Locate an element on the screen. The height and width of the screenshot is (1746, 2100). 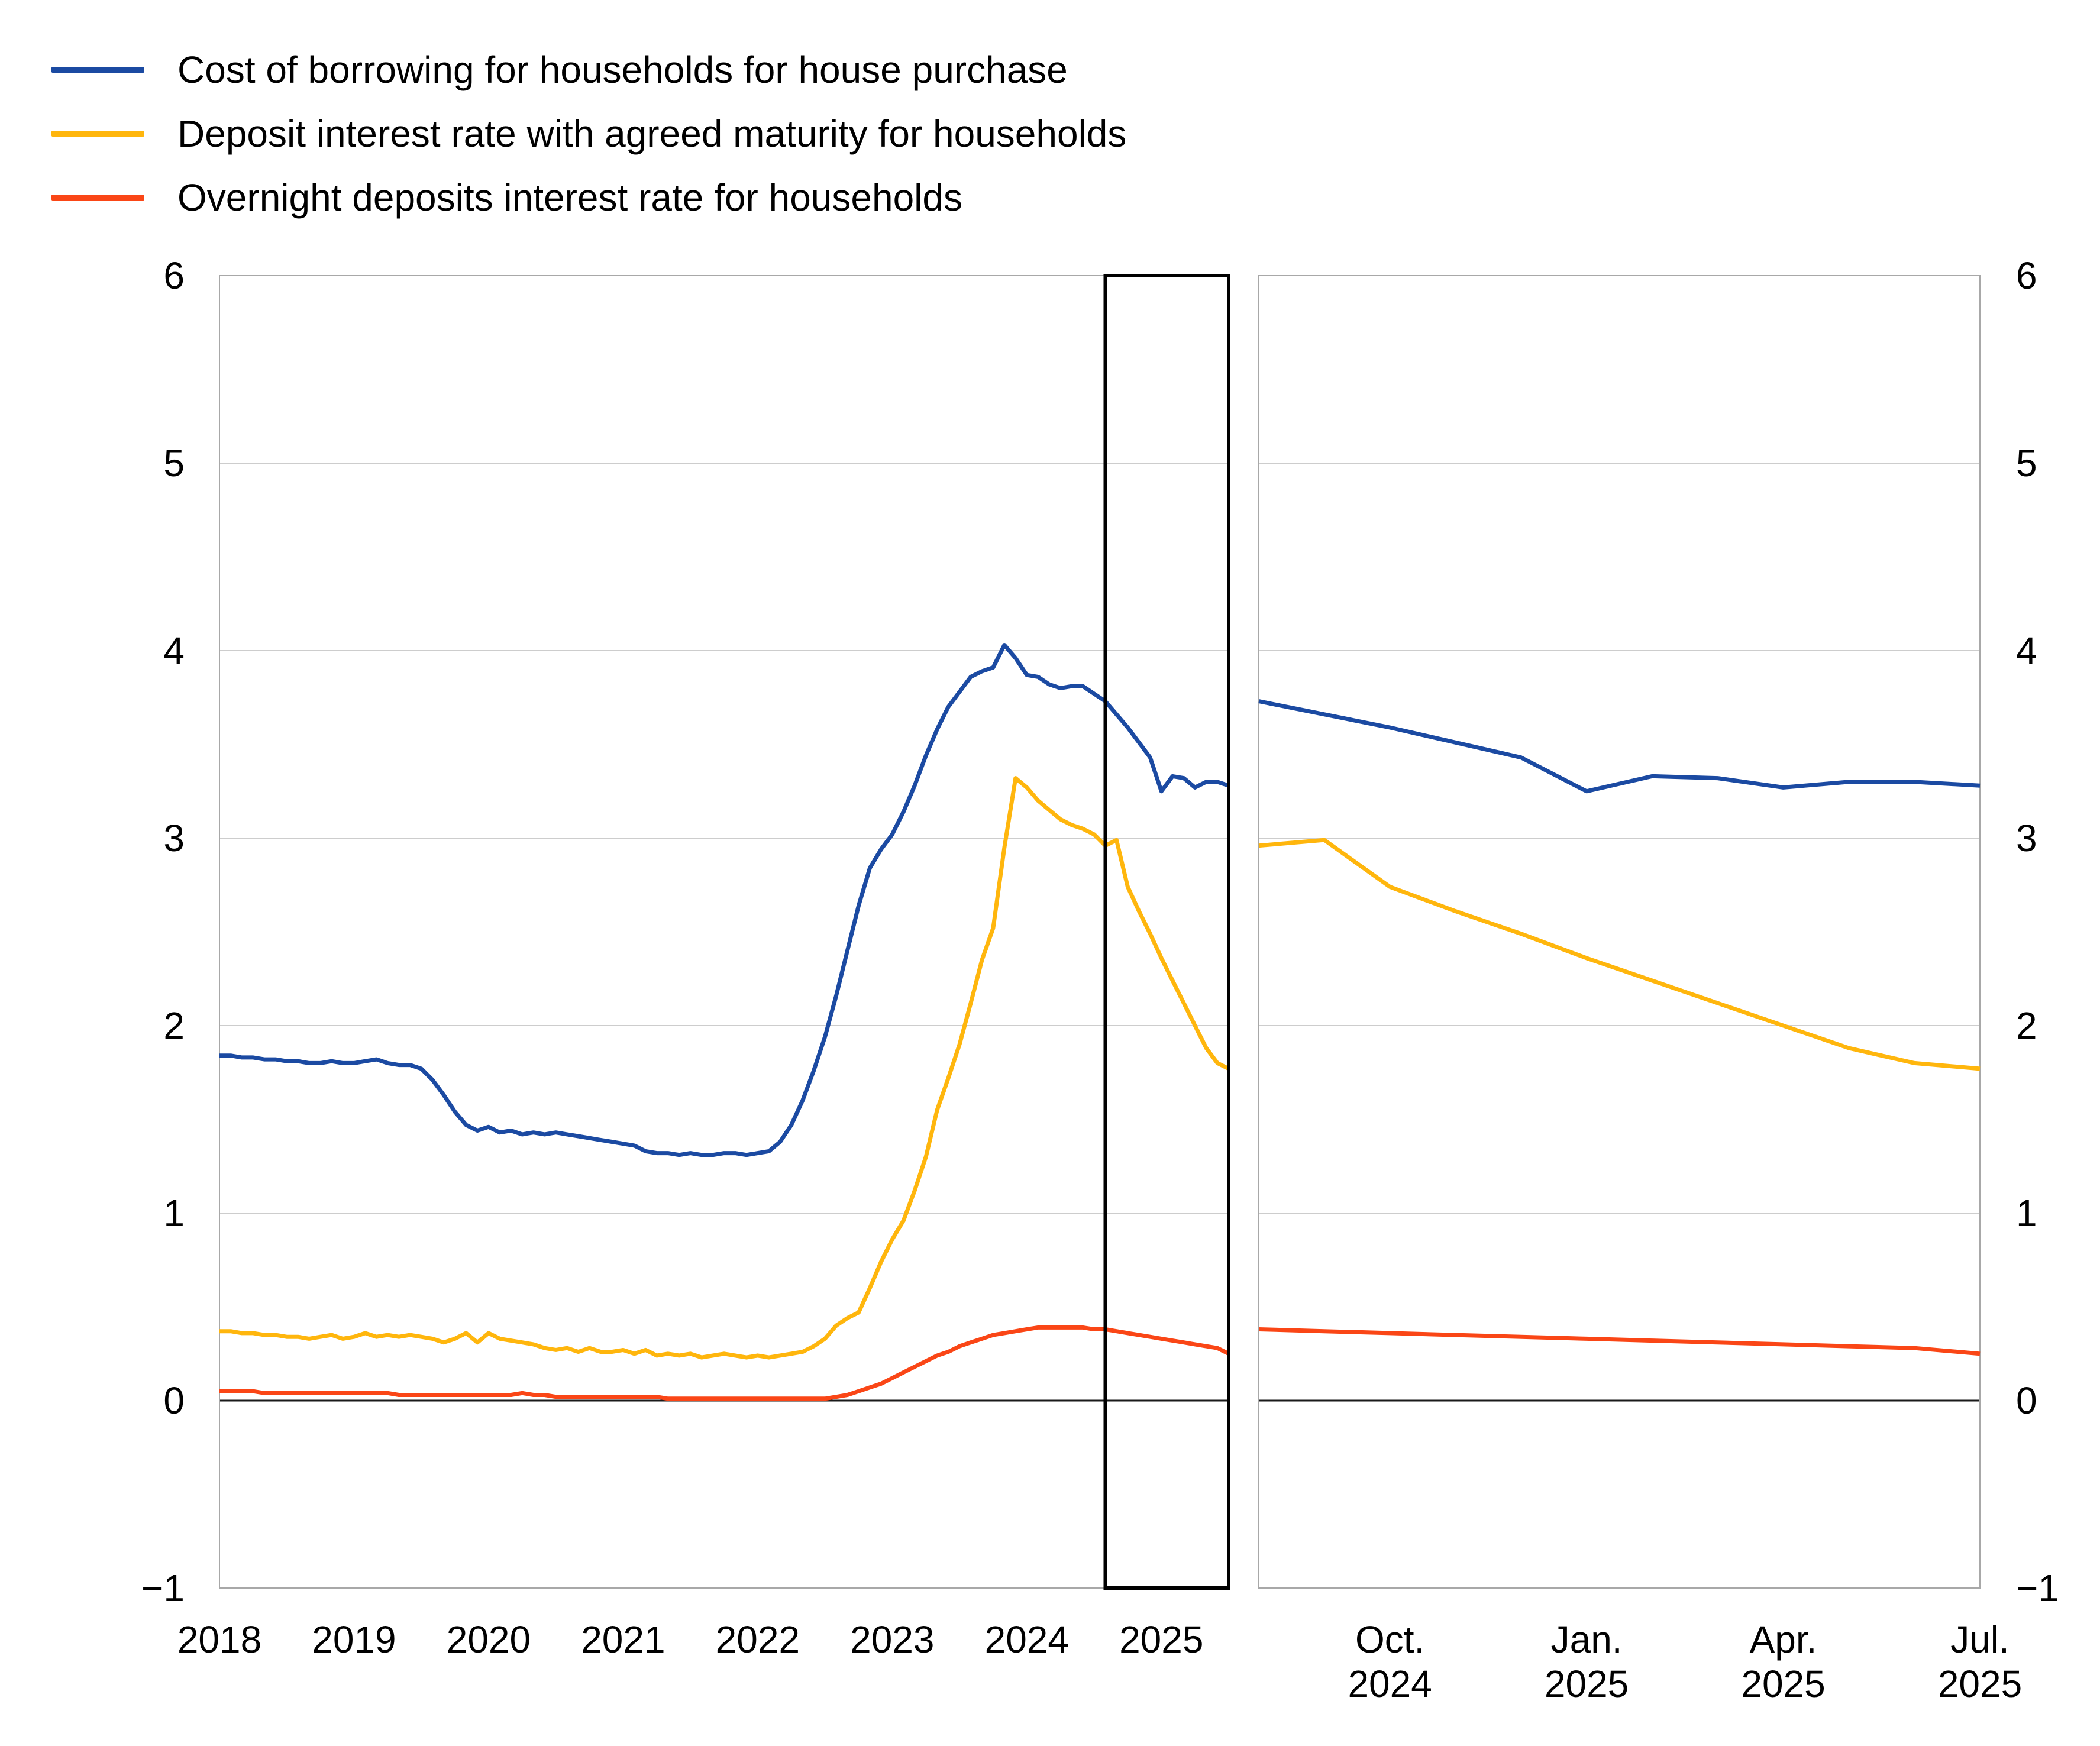
y-tick-label-right: 6 is located at coordinates (2026, 275).